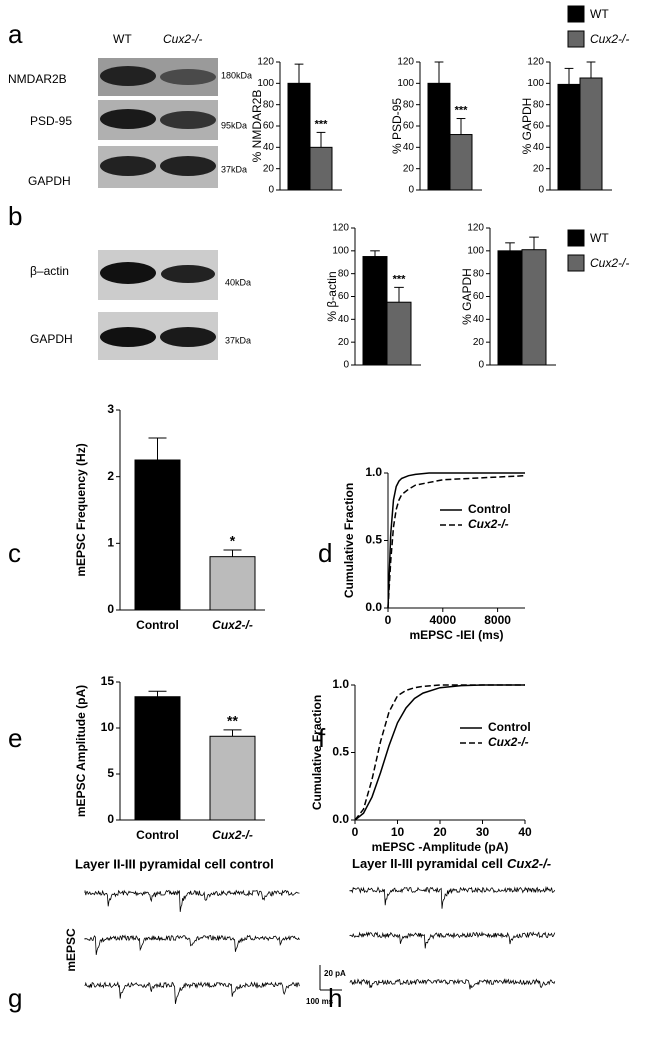 This screenshot has width=651, height=1050. I want to click on blot-size: 37kDa, so click(234, 169).